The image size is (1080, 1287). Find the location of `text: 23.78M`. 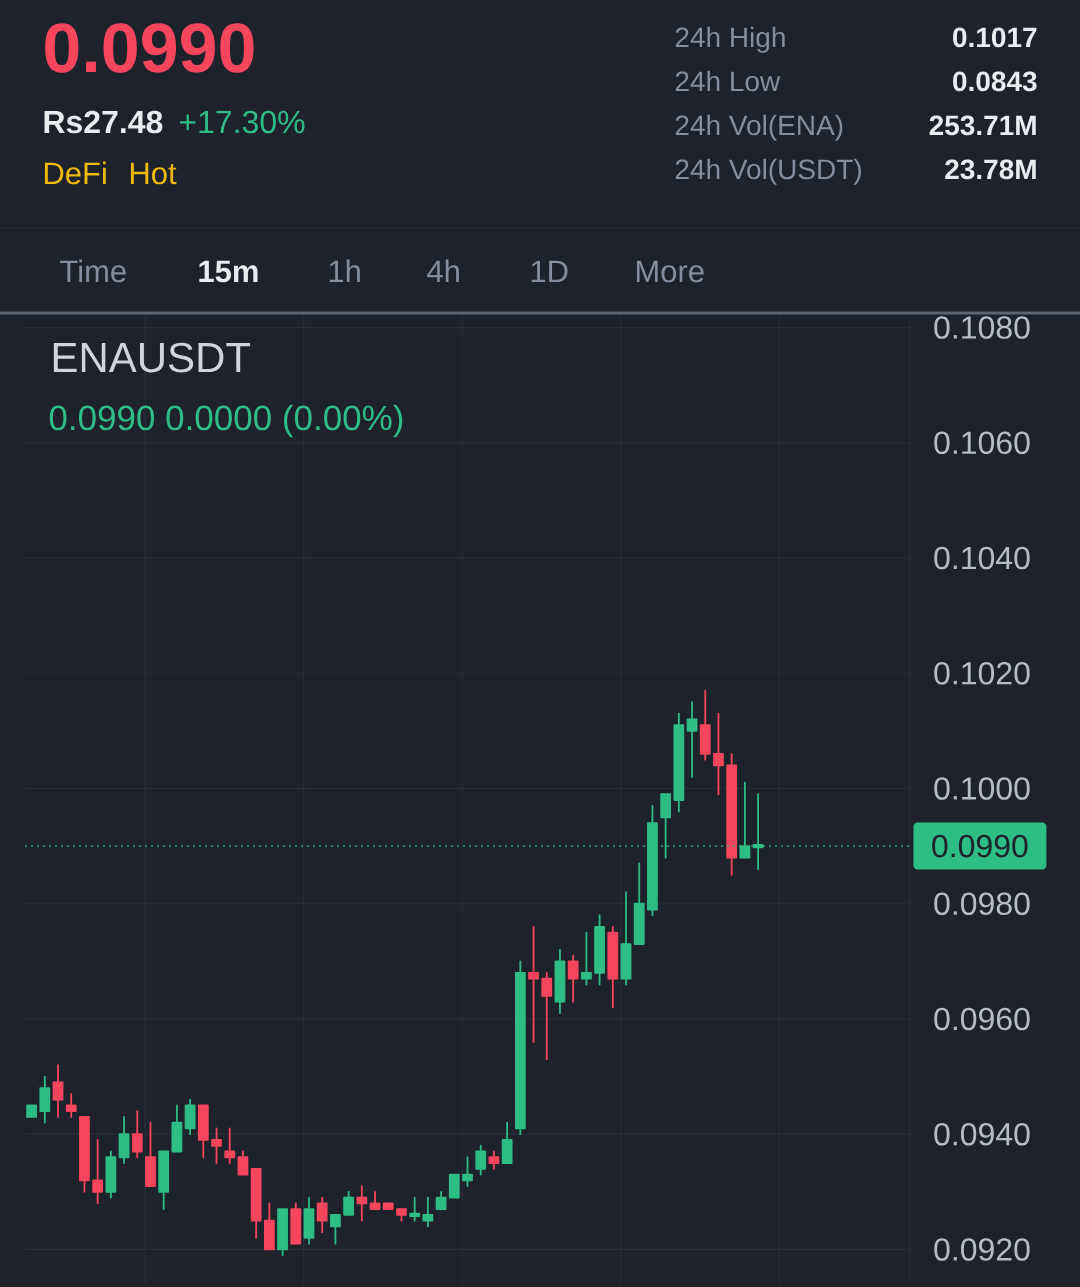

text: 23.78M is located at coordinates (990, 169).